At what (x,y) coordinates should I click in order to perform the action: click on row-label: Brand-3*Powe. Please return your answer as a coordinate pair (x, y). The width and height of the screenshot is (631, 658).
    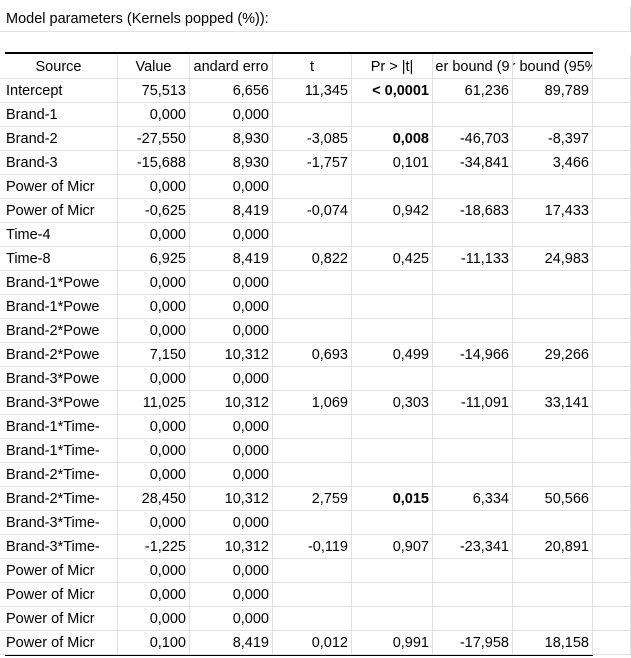
    Looking at the image, I should click on (59, 379).